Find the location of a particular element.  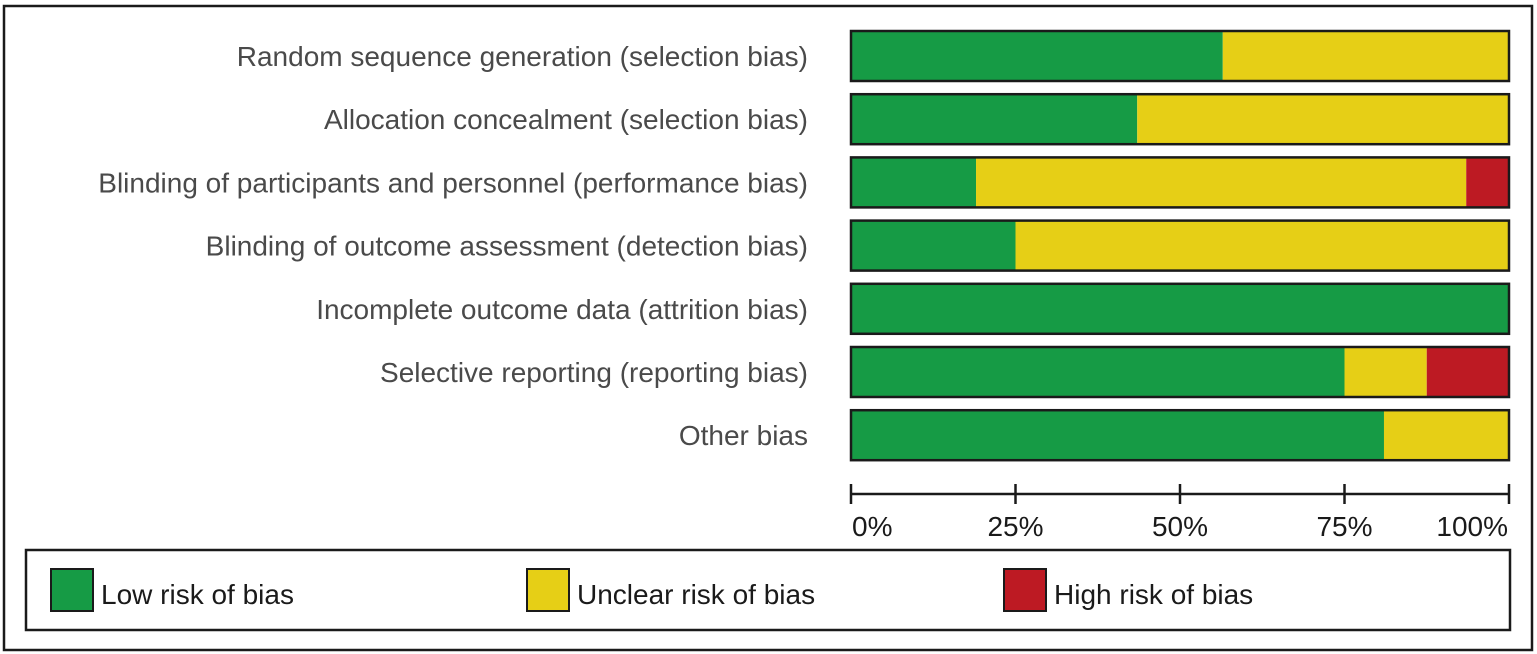

row-label: Incomplete outcome data (attrition bias) is located at coordinates (562, 309).